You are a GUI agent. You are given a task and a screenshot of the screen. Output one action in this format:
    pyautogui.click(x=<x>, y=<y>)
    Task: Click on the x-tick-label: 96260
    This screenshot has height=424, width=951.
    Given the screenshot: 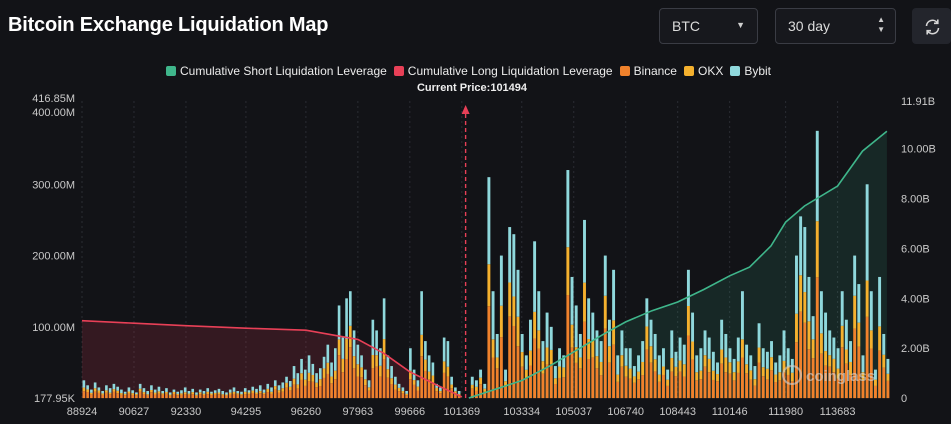 What is the action you would take?
    pyautogui.click(x=306, y=412)
    